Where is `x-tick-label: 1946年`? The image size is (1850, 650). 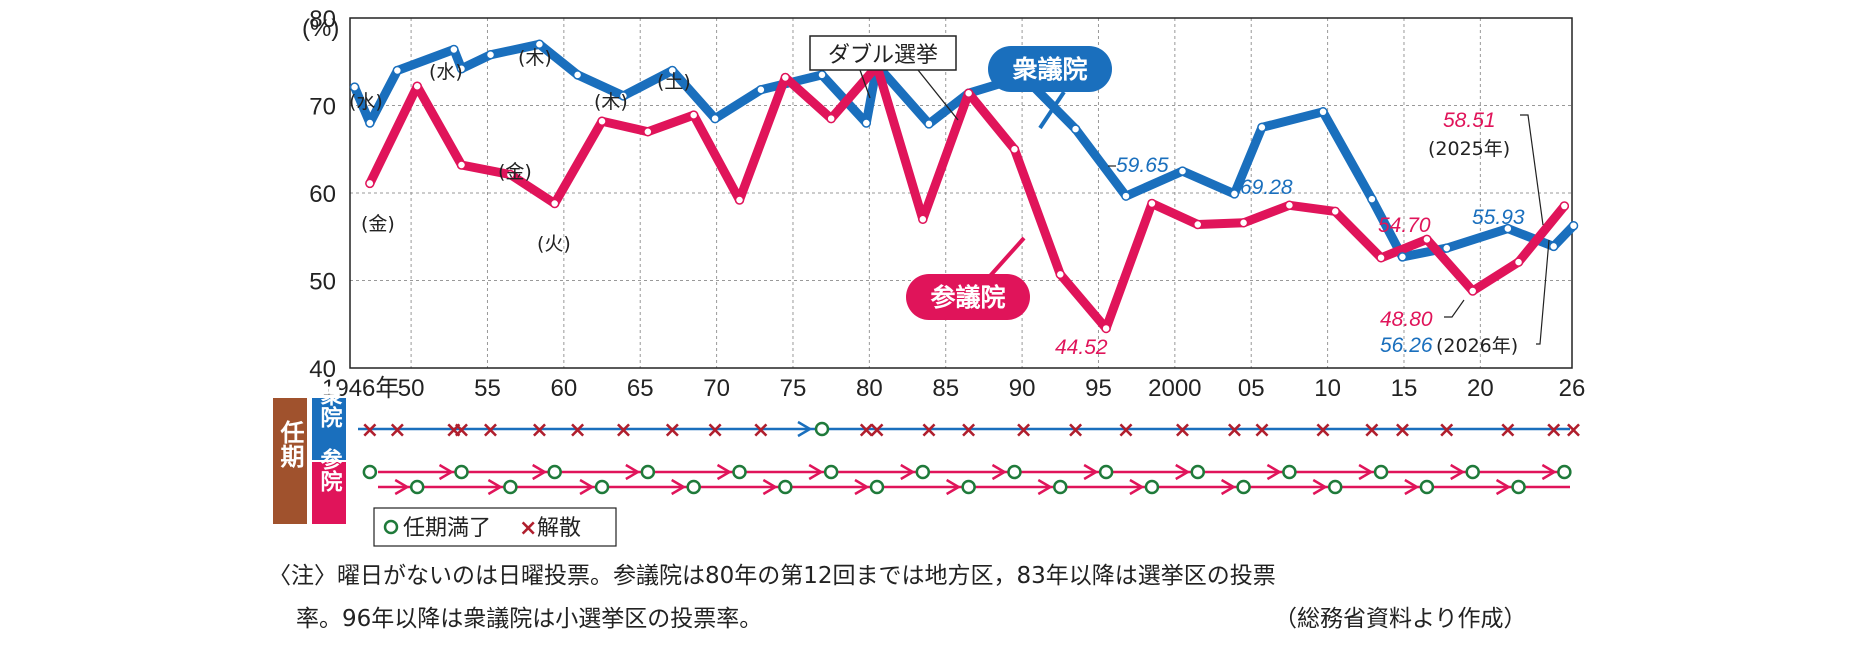 x-tick-label: 1946年 is located at coordinates (360, 388).